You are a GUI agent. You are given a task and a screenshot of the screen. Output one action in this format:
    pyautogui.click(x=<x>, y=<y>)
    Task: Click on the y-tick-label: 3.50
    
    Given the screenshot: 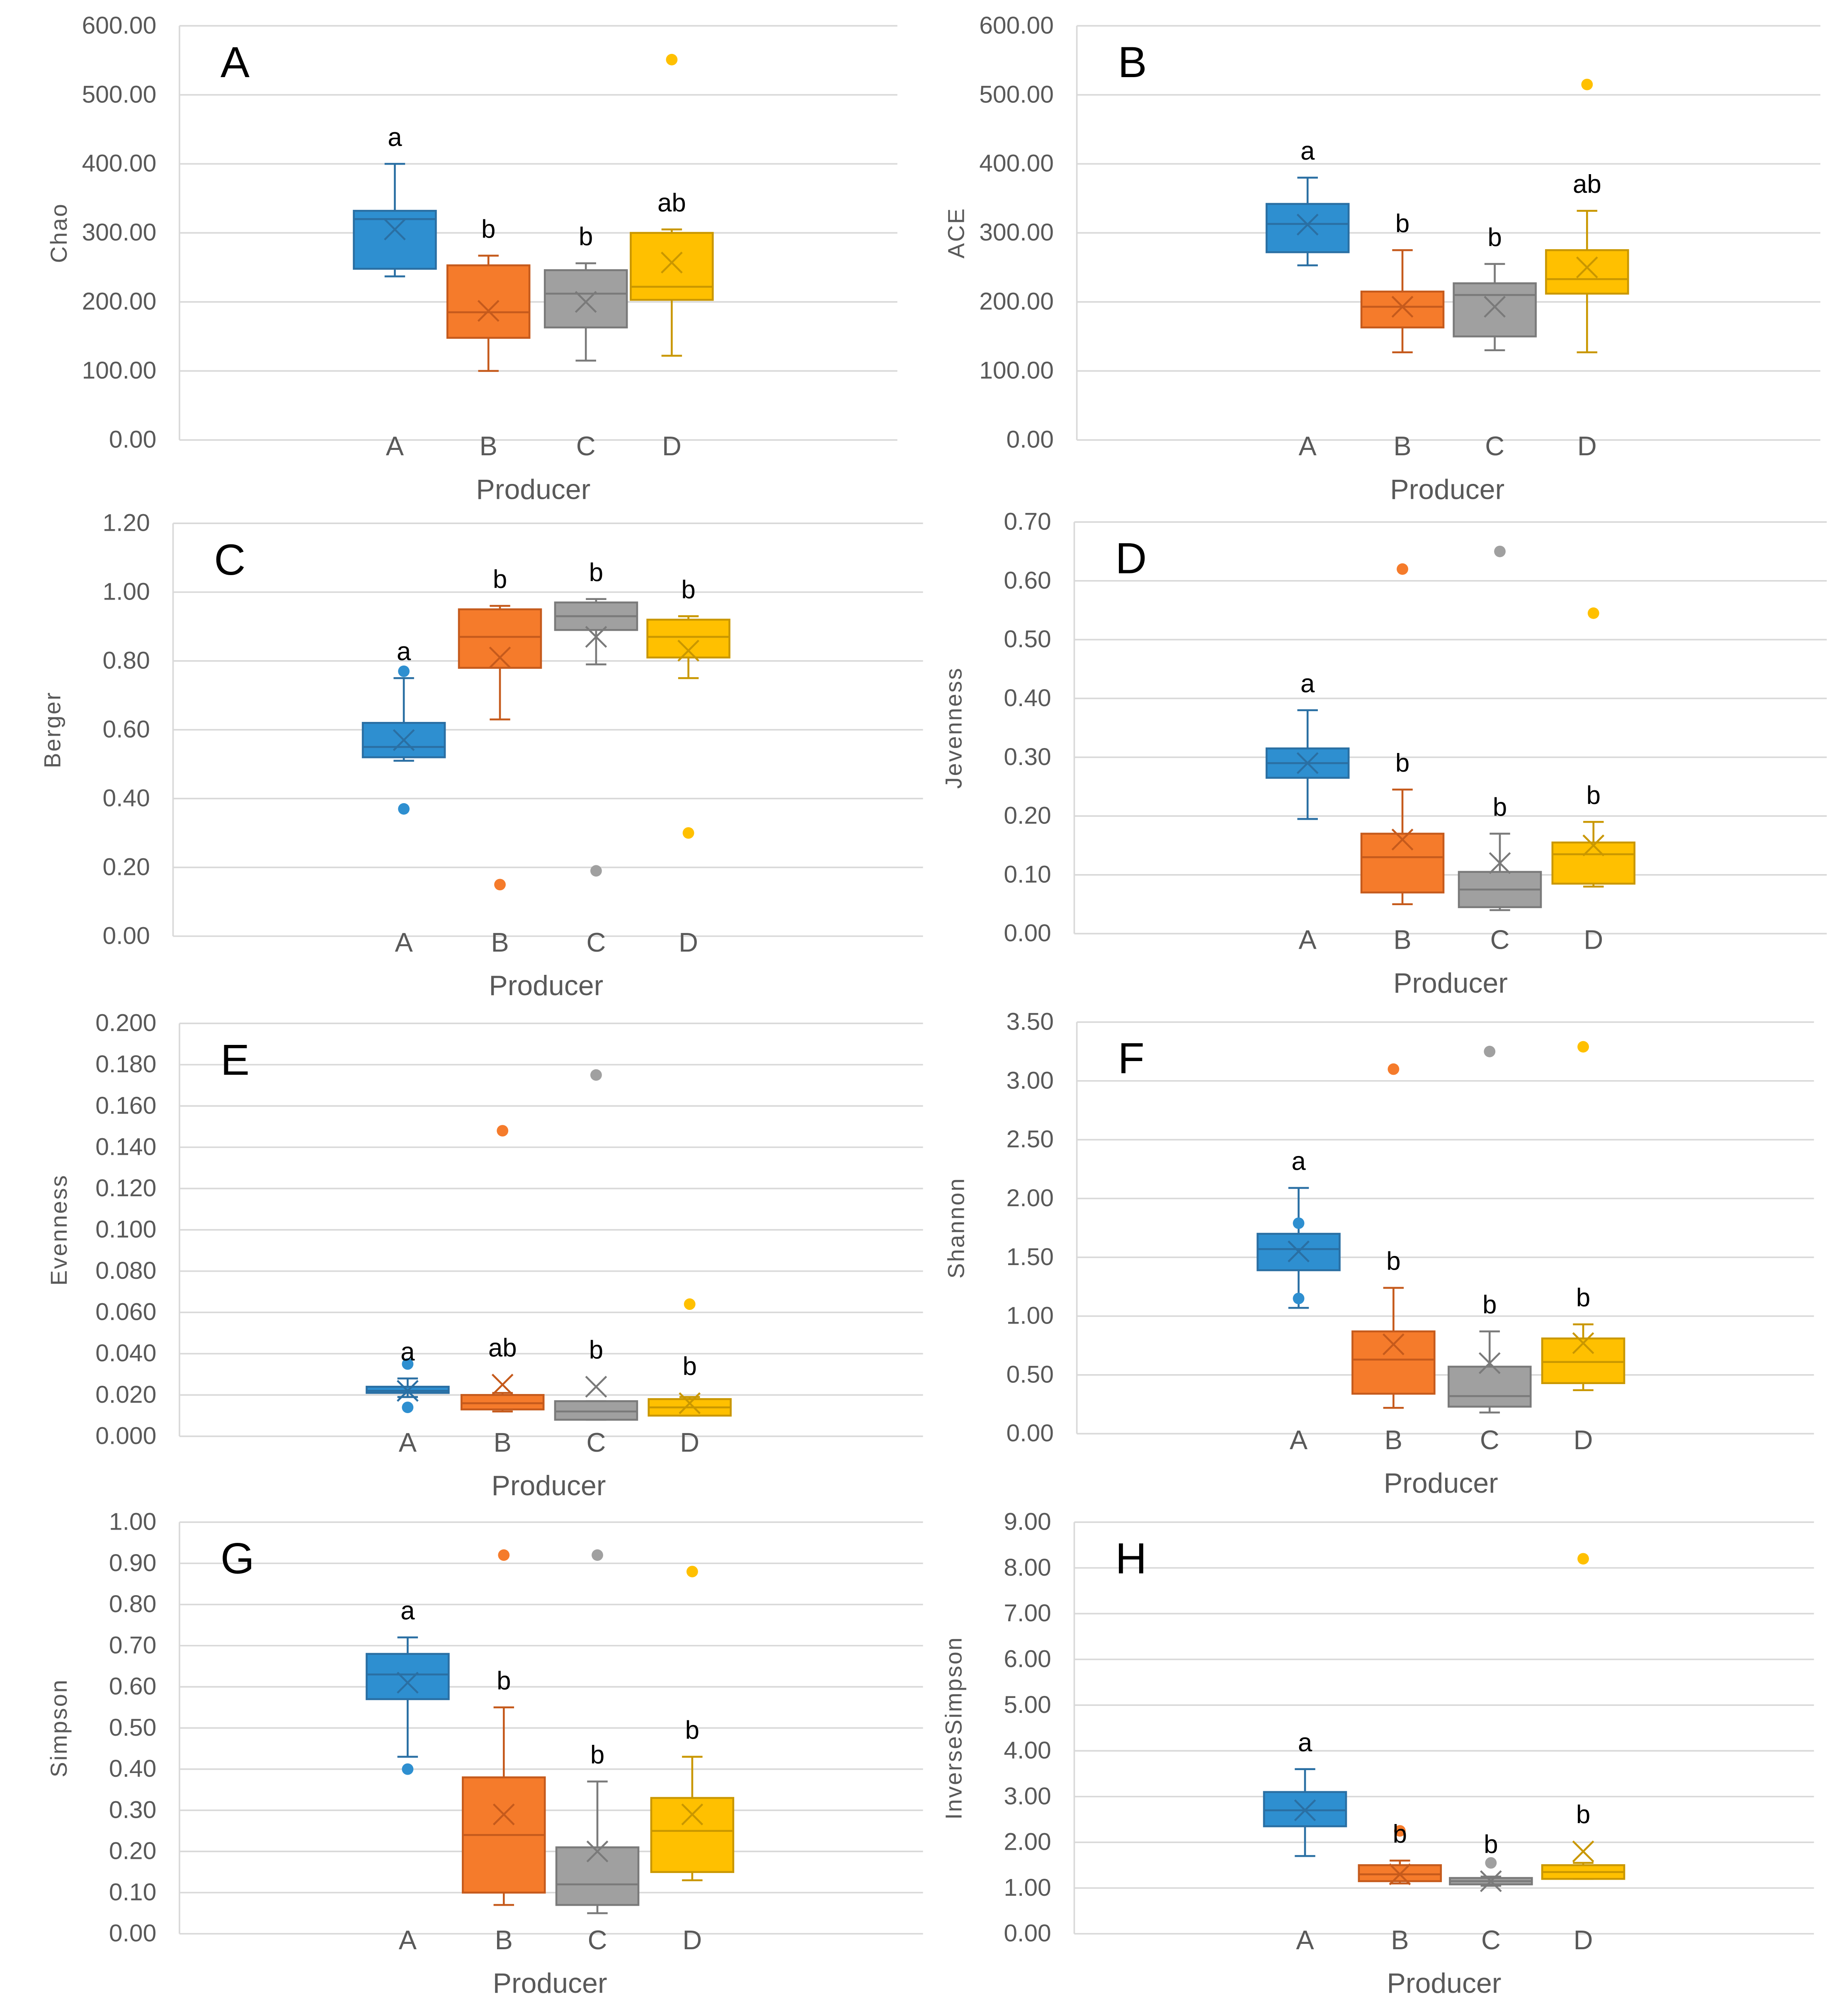 What is the action you would take?
    pyautogui.click(x=1030, y=1021)
    